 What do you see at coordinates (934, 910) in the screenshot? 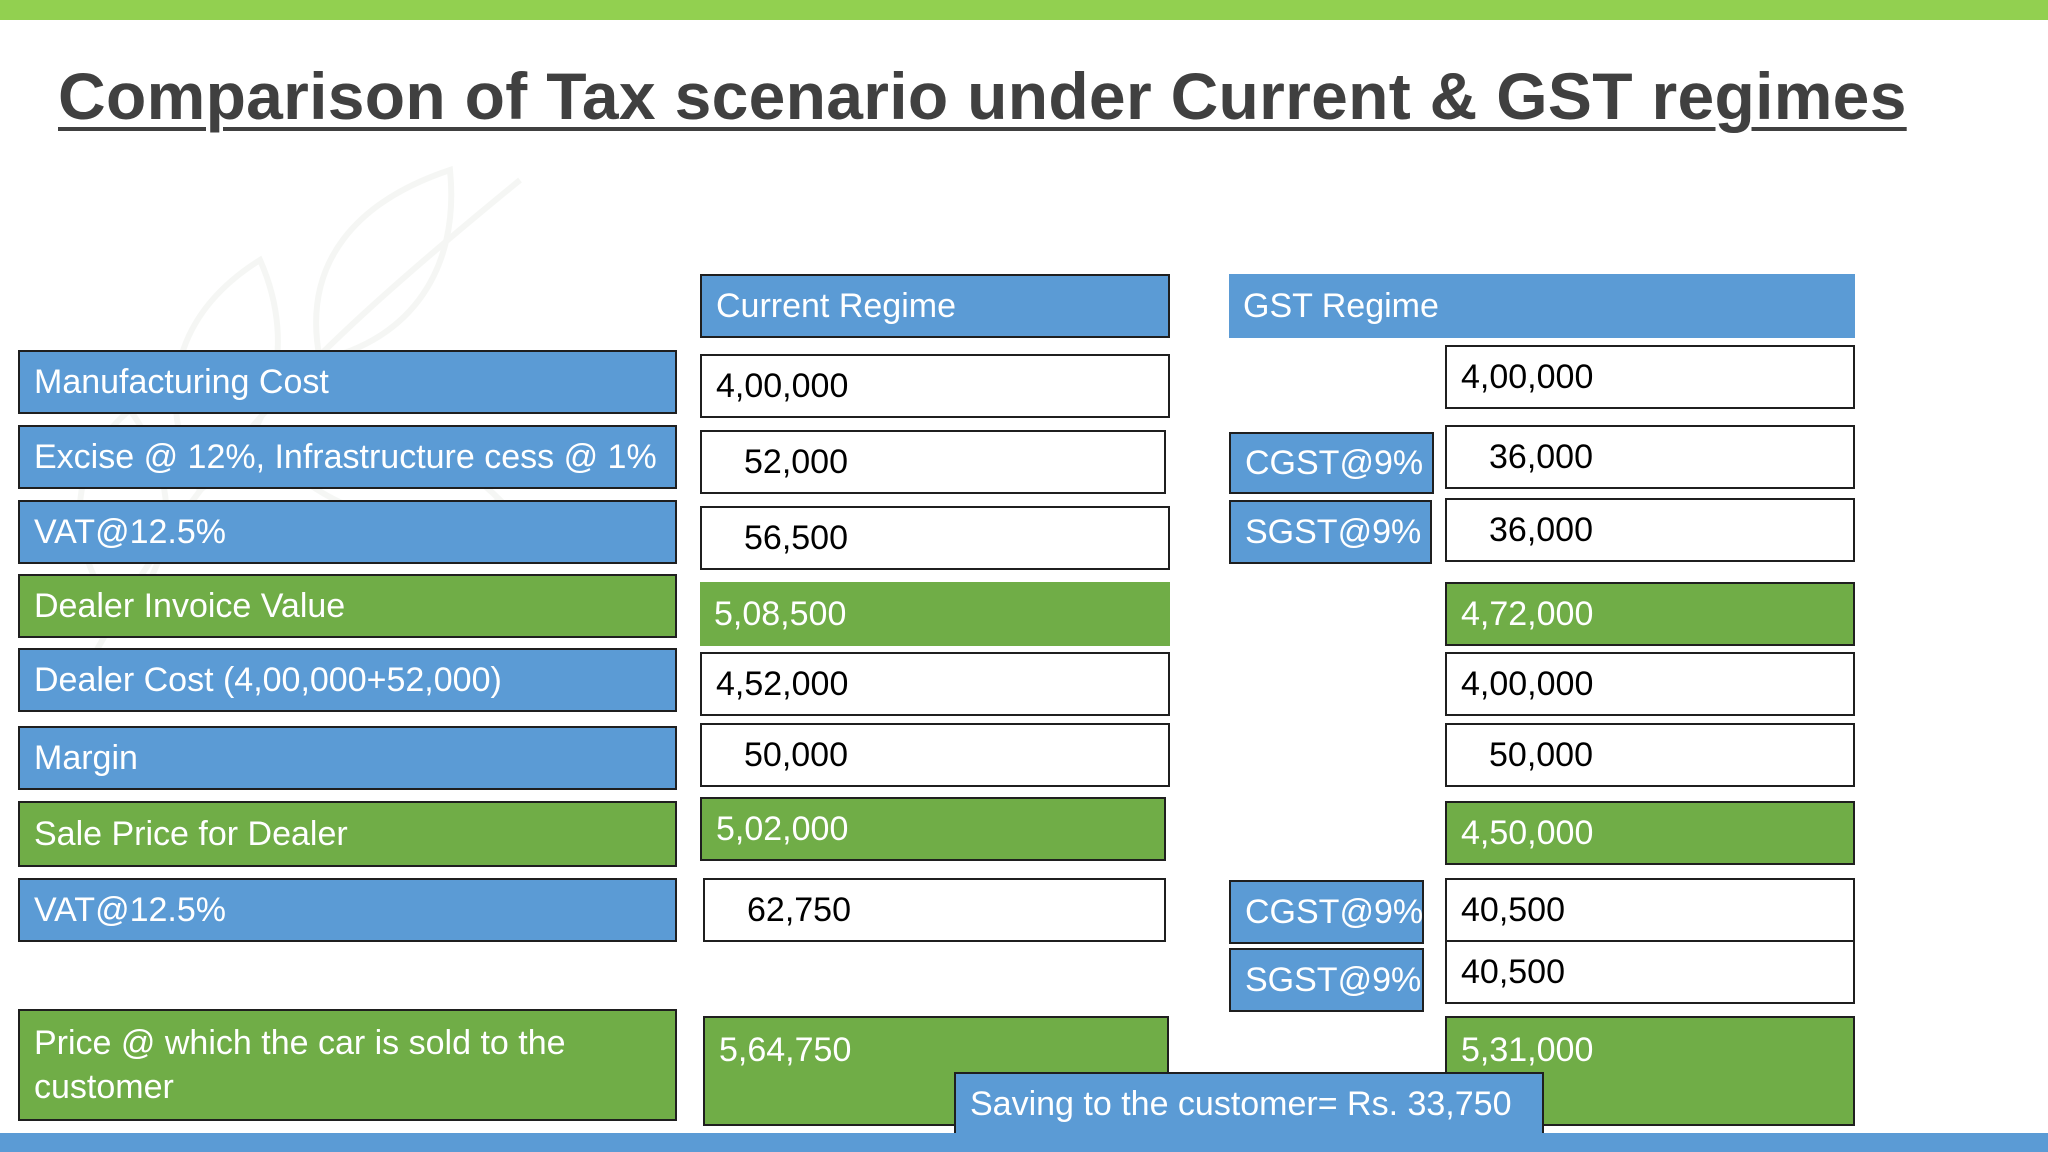
I see `current-vat-2: 62,750` at bounding box center [934, 910].